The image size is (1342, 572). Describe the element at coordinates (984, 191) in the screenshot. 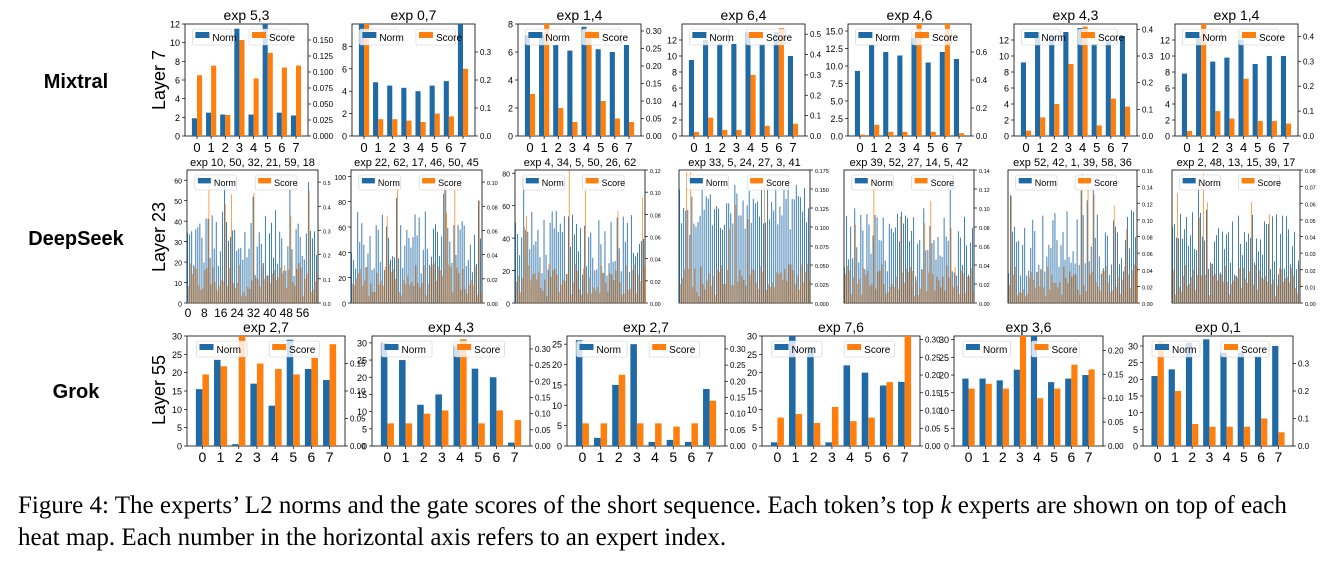

I see `y-tick-label-right: 0.12` at that location.